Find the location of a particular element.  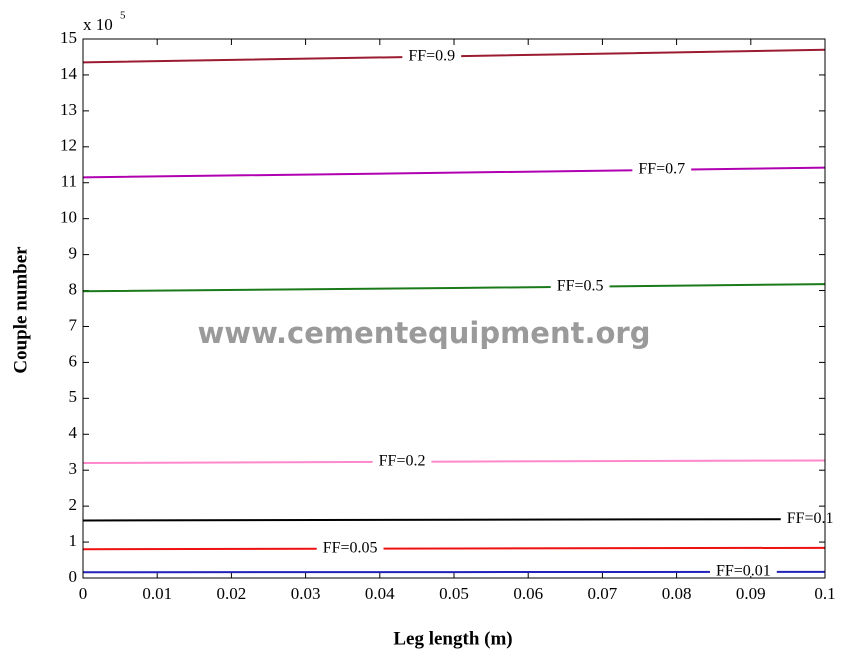

y-tick-label: 11 is located at coordinates (69, 181).